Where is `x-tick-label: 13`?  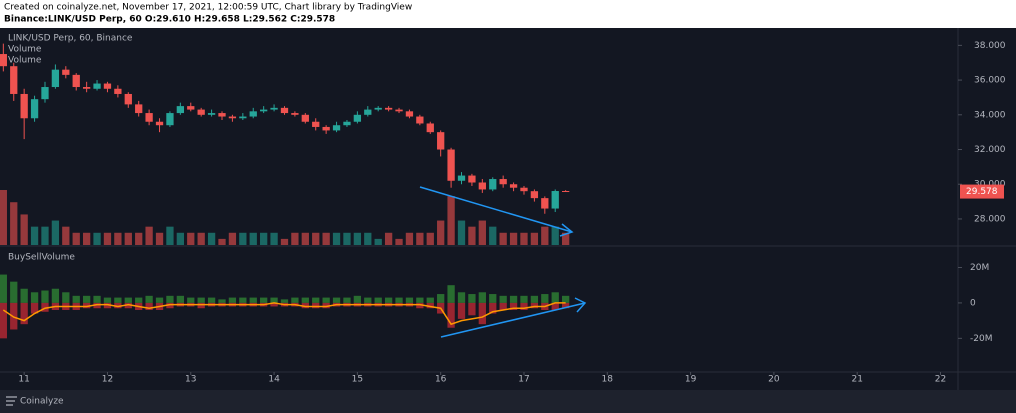 x-tick-label: 13 is located at coordinates (190, 380).